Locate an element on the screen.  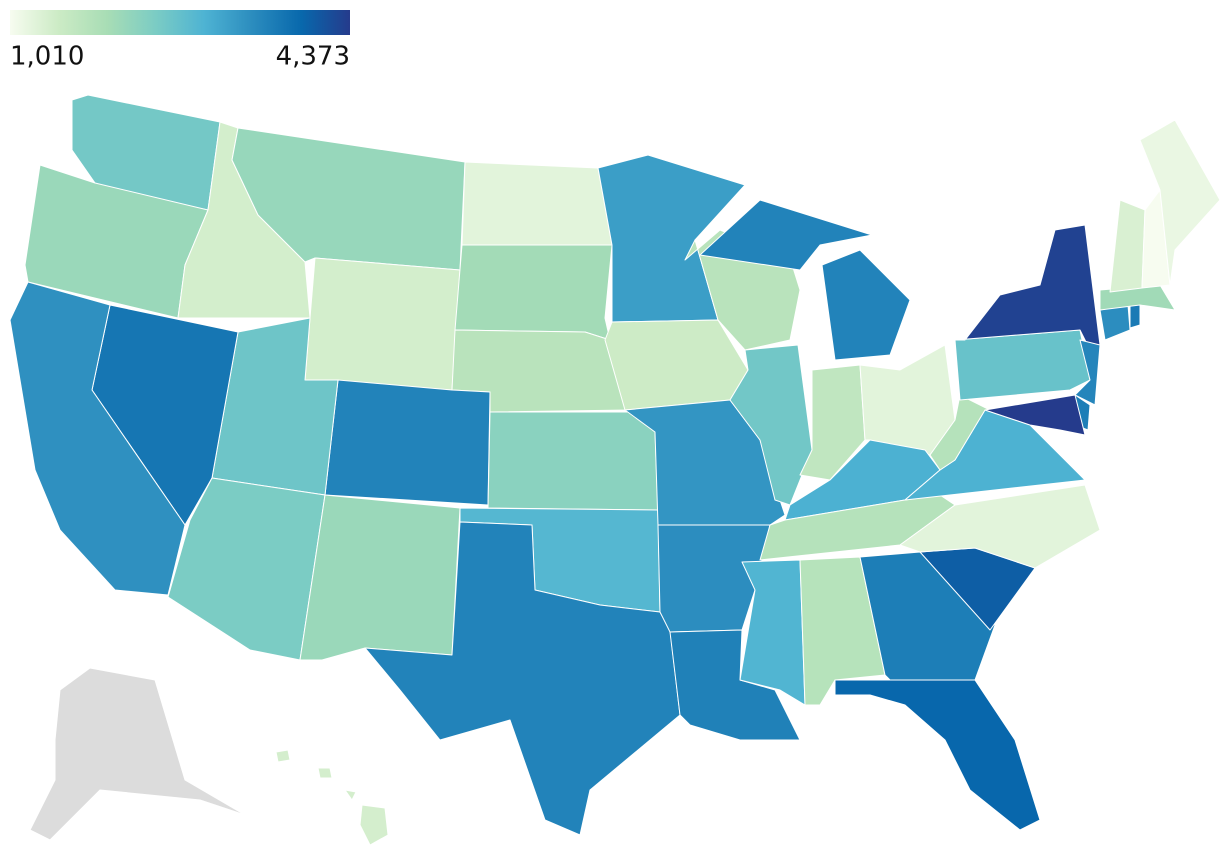
colorbar-tick-label: 4,373 is located at coordinates (313, 57).